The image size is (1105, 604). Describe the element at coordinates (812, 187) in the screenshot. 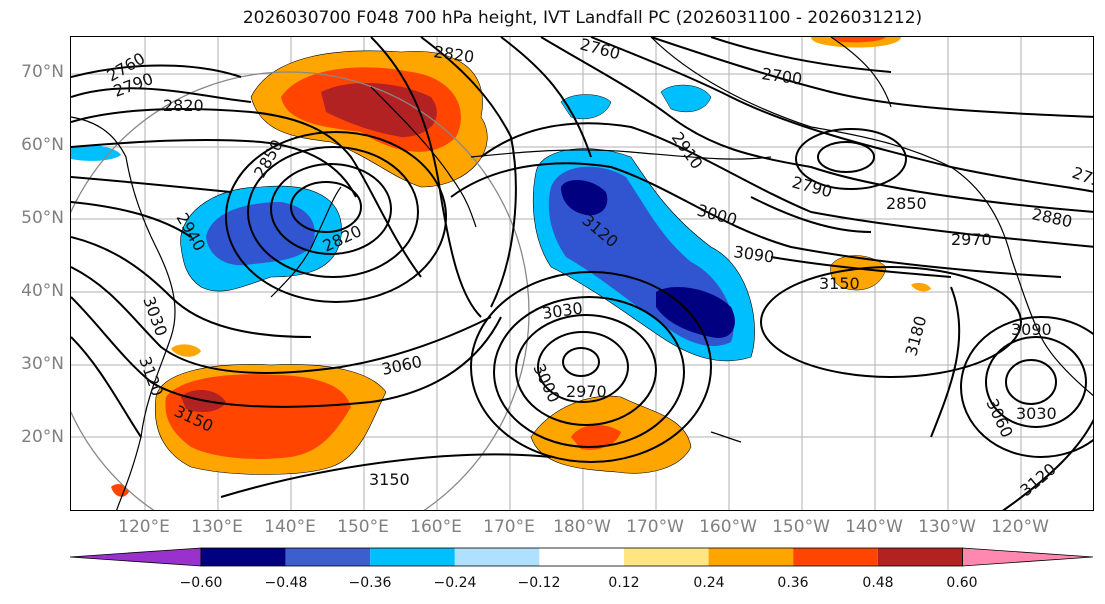

I see `contour-label: 2790` at that location.